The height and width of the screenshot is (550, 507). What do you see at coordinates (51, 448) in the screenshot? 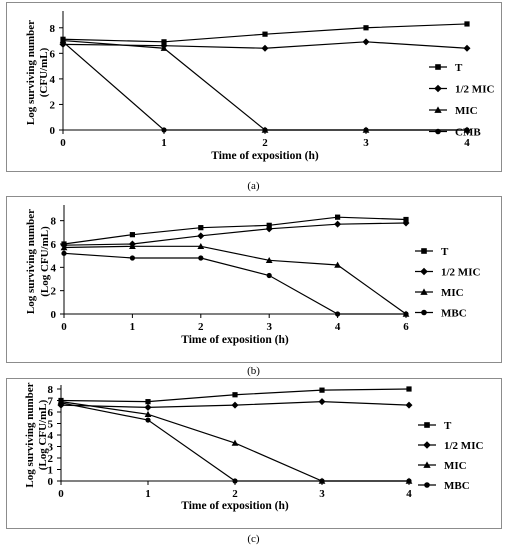
I see `y-tick-label: 3` at bounding box center [51, 448].